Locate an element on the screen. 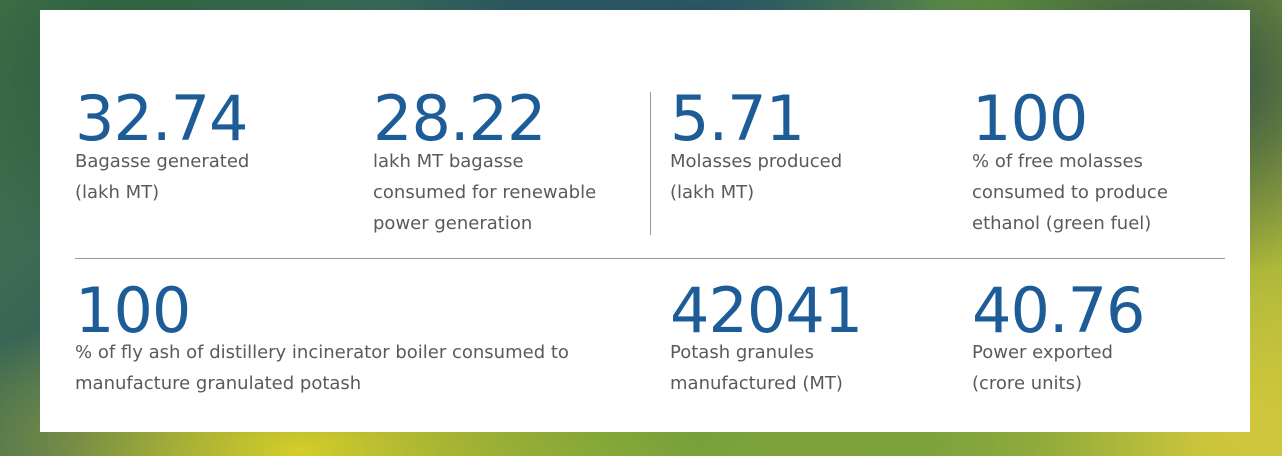  stat-label: Potash granules manufactured (MT) is located at coordinates (756, 368).